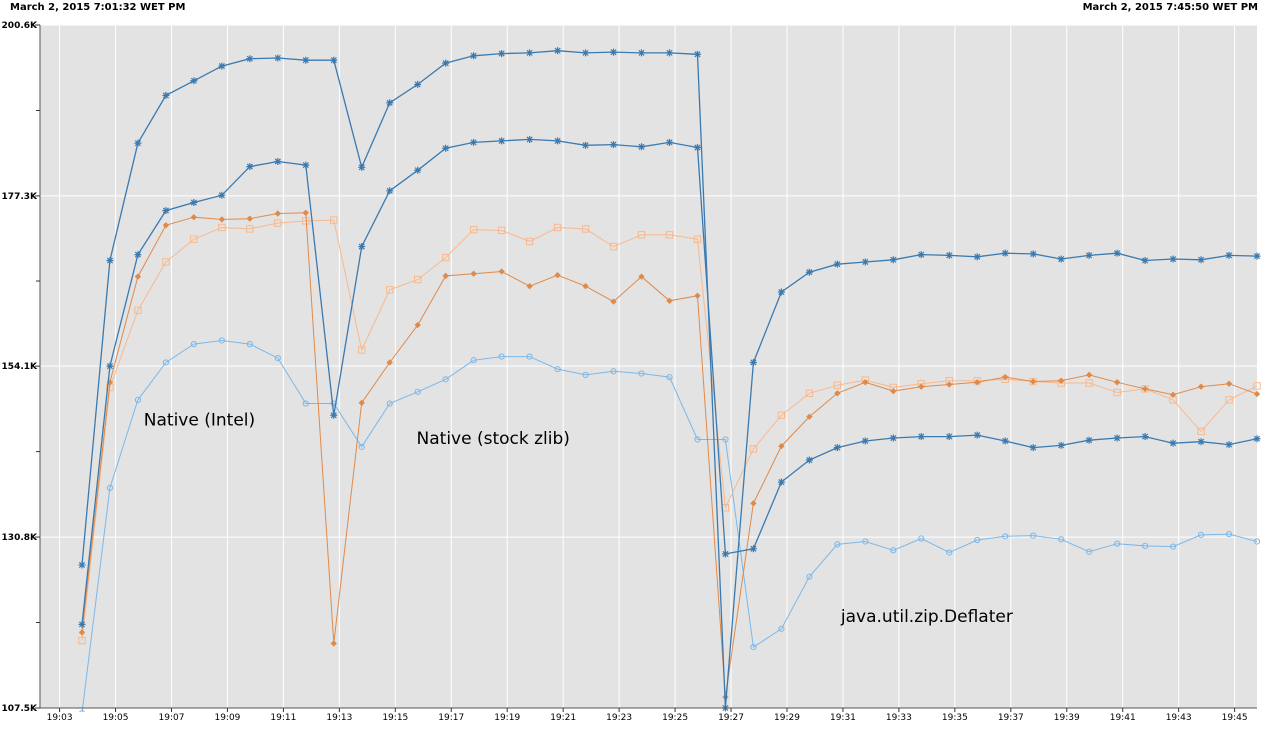  What do you see at coordinates (116, 718) in the screenshot?
I see `x-tick-label: 19:05` at bounding box center [116, 718].